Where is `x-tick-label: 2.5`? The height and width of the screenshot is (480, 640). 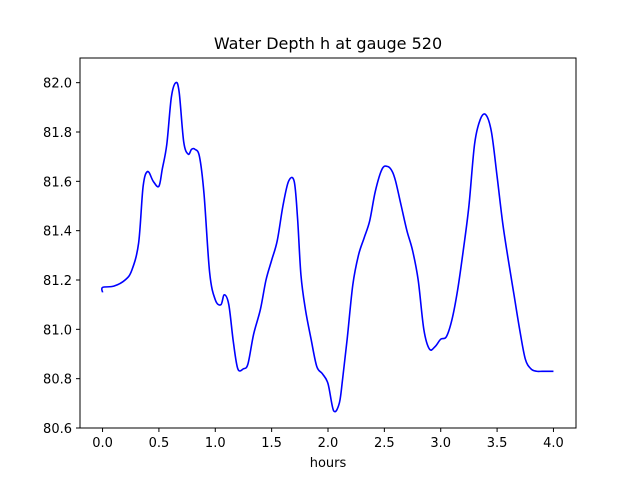
x-tick-label: 2.5 is located at coordinates (384, 443).